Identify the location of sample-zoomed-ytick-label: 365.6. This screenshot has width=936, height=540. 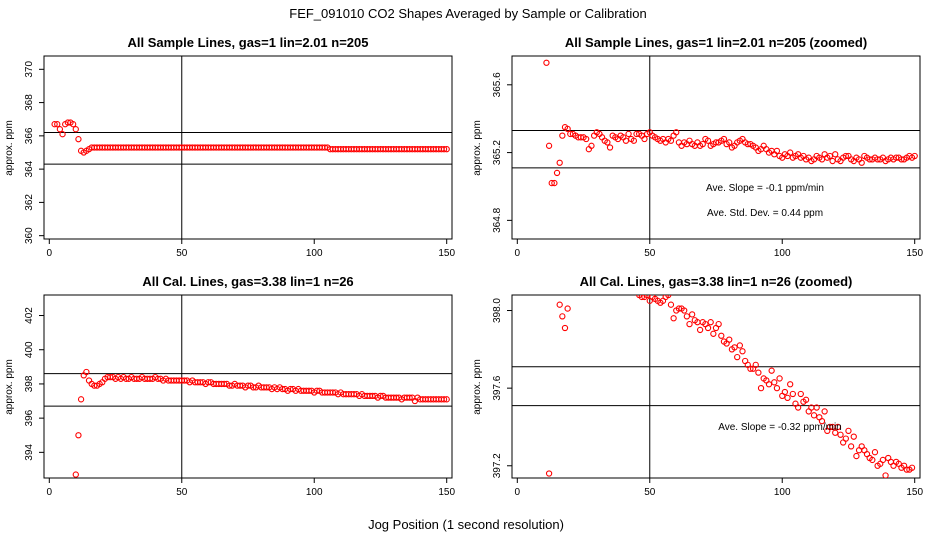
(497, 84).